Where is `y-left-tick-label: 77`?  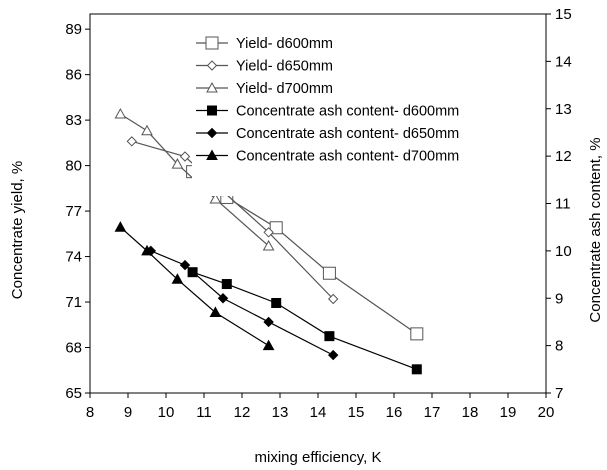 y-left-tick-label: 77 is located at coordinates (73, 211).